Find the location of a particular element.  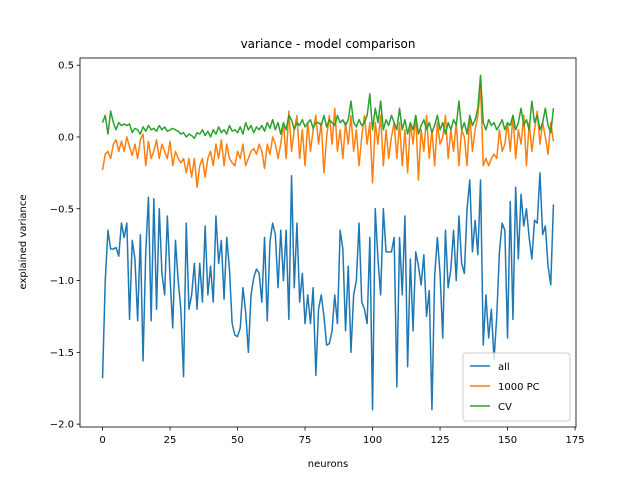

x-tick-label: 100 is located at coordinates (372, 440).